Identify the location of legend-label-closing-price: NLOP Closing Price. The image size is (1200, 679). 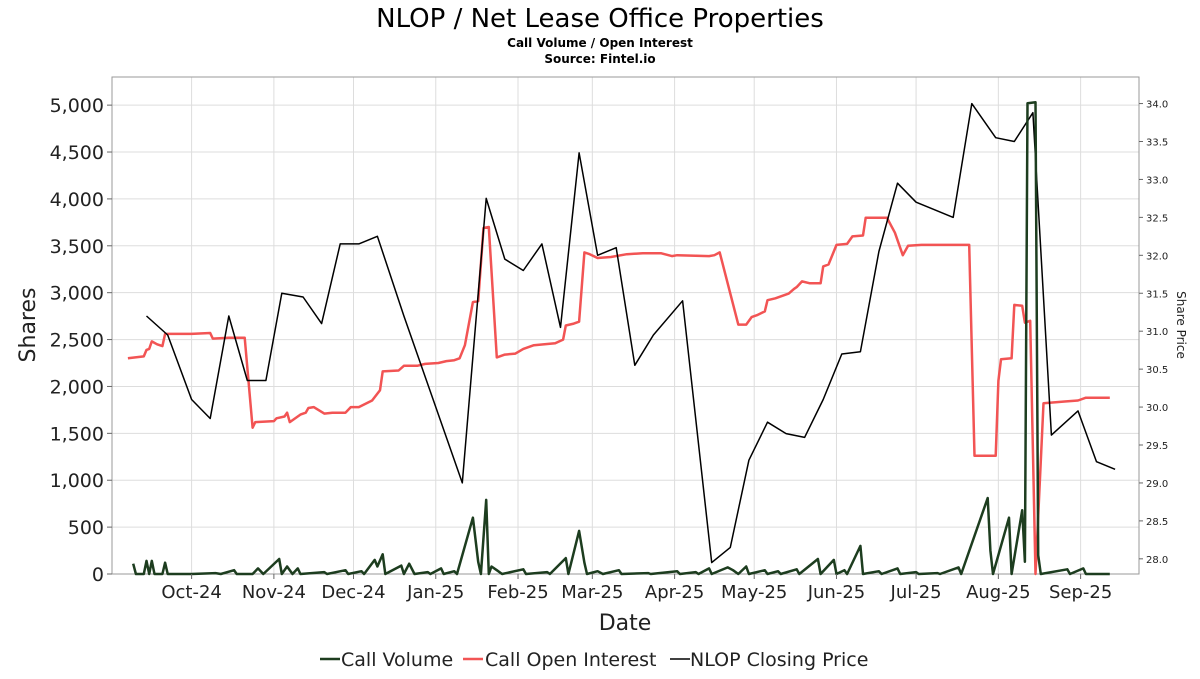
(779, 660).